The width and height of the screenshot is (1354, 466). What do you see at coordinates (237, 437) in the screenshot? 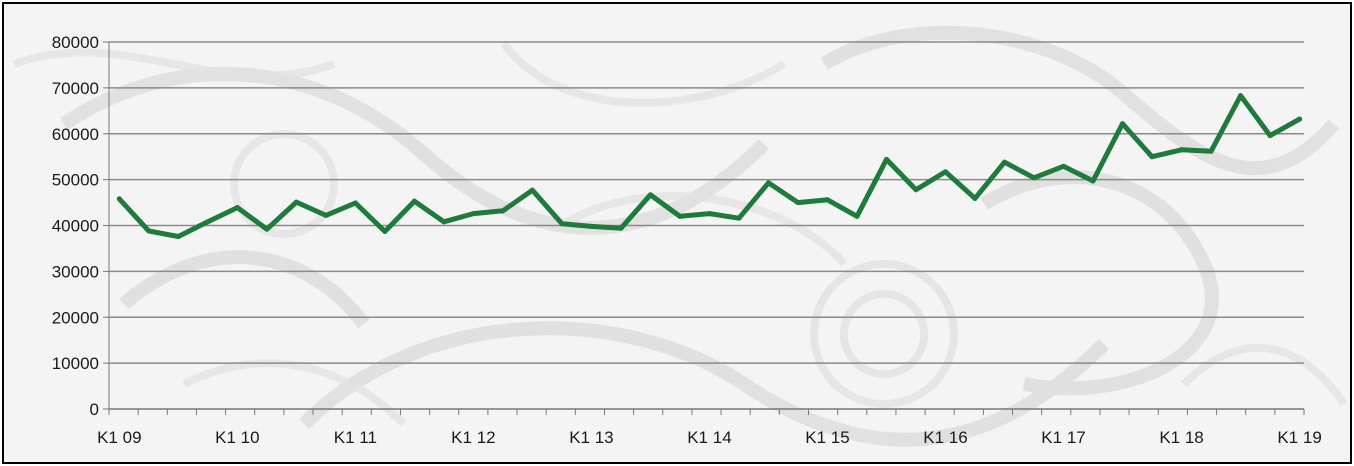
I see `x-tick-label: K1 10` at bounding box center [237, 437].